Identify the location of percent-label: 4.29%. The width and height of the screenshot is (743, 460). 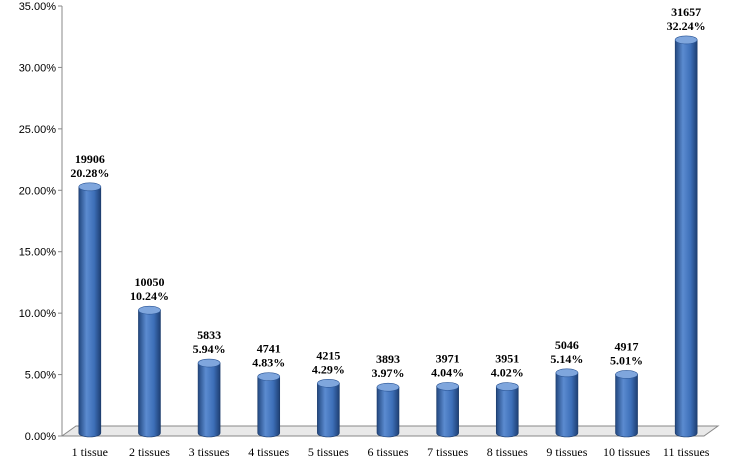
(328, 369).